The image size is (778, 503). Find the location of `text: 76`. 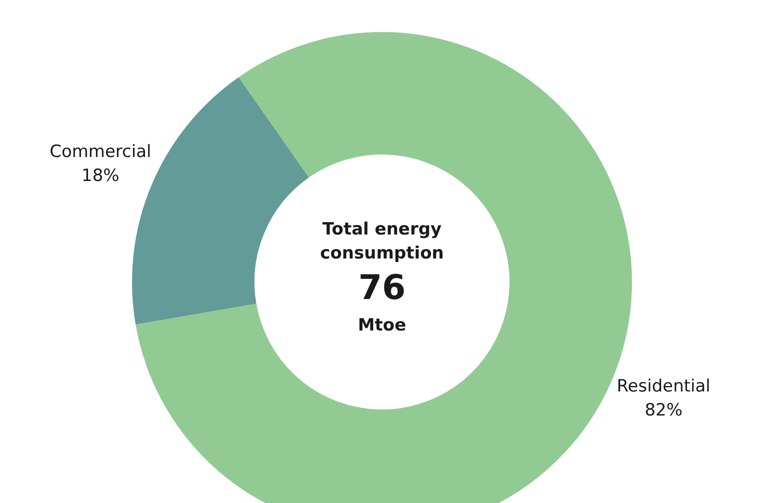

text: 76 is located at coordinates (382, 288).